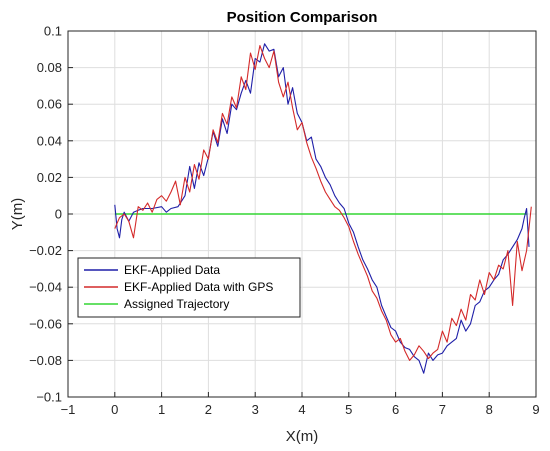  What do you see at coordinates (442, 409) in the screenshot?
I see `x-tick-label: 7` at bounding box center [442, 409].